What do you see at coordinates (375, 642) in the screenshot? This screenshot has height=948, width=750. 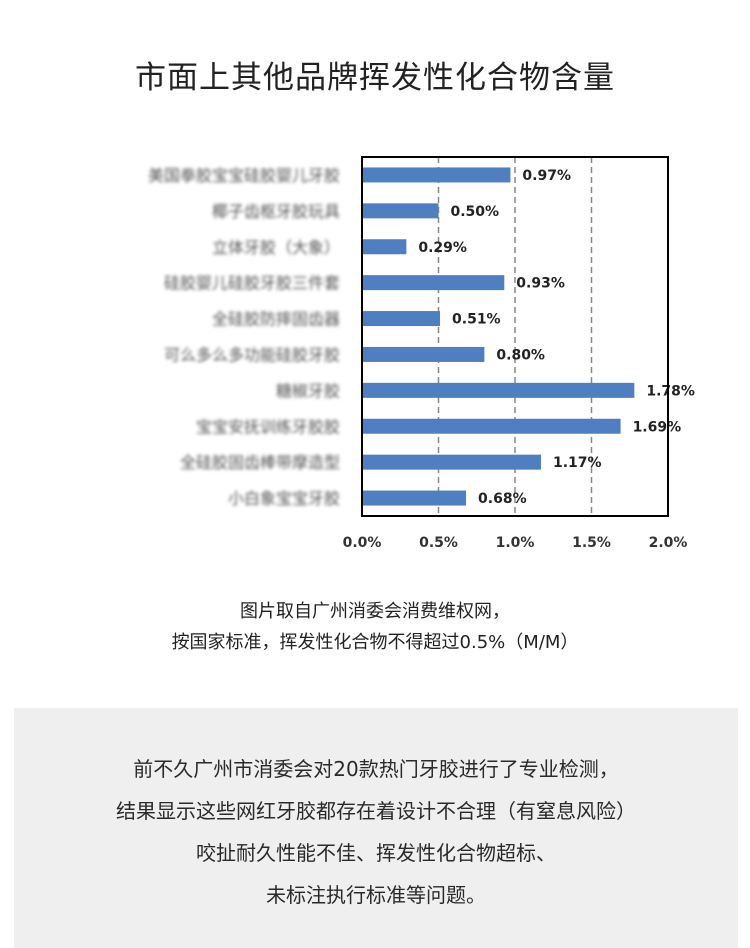 I see `caption-line-2: 按国家标准，挥发性化合物不得超过0.5%（M/M）` at bounding box center [375, 642].